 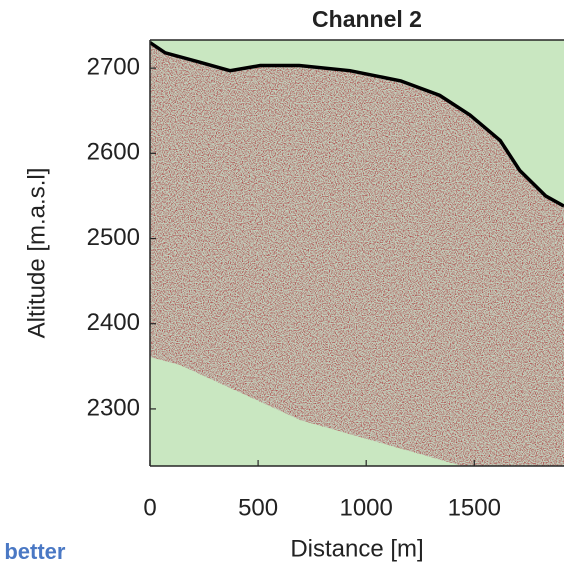 What do you see at coordinates (113, 152) in the screenshot?
I see `y-tick-label: 2600` at bounding box center [113, 152].